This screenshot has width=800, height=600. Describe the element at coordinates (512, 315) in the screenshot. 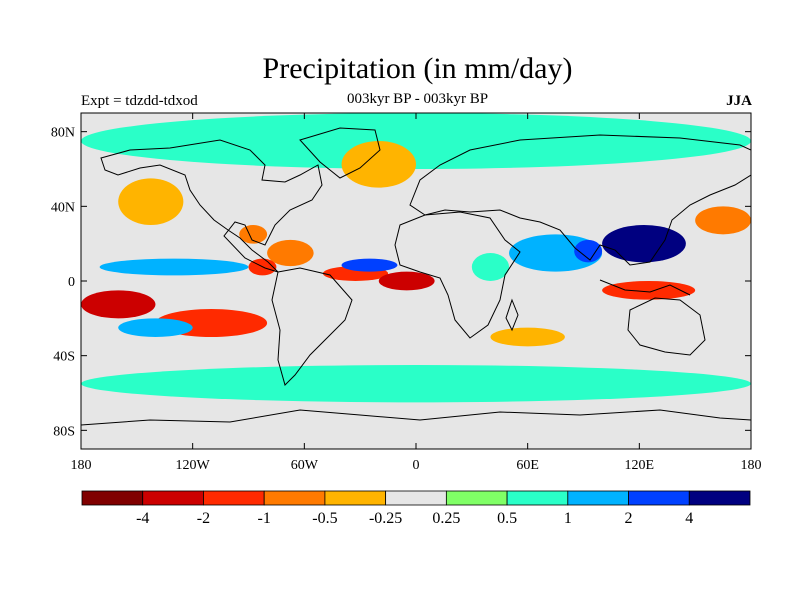

I see `coast-madagascar` at that location.